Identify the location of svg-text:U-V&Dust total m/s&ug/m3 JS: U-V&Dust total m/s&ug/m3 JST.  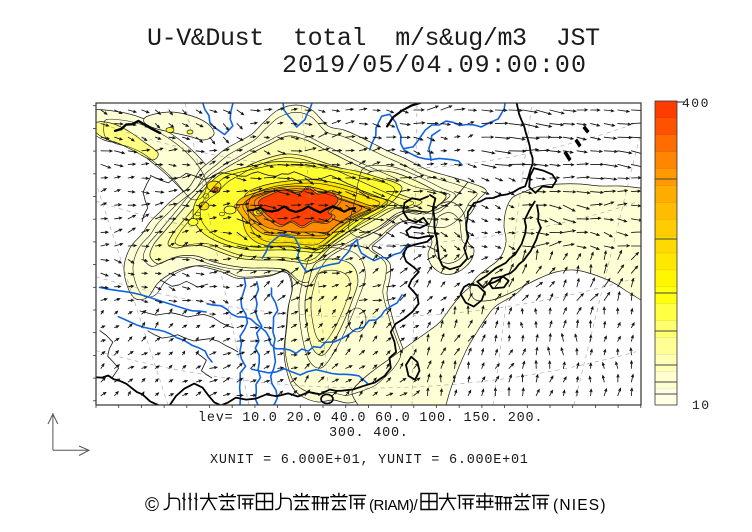
(373, 38).